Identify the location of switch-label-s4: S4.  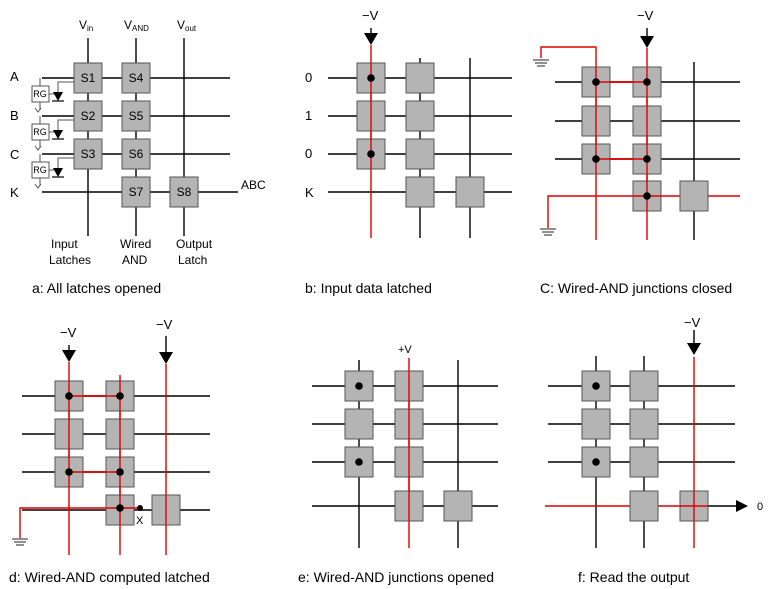
(136, 78).